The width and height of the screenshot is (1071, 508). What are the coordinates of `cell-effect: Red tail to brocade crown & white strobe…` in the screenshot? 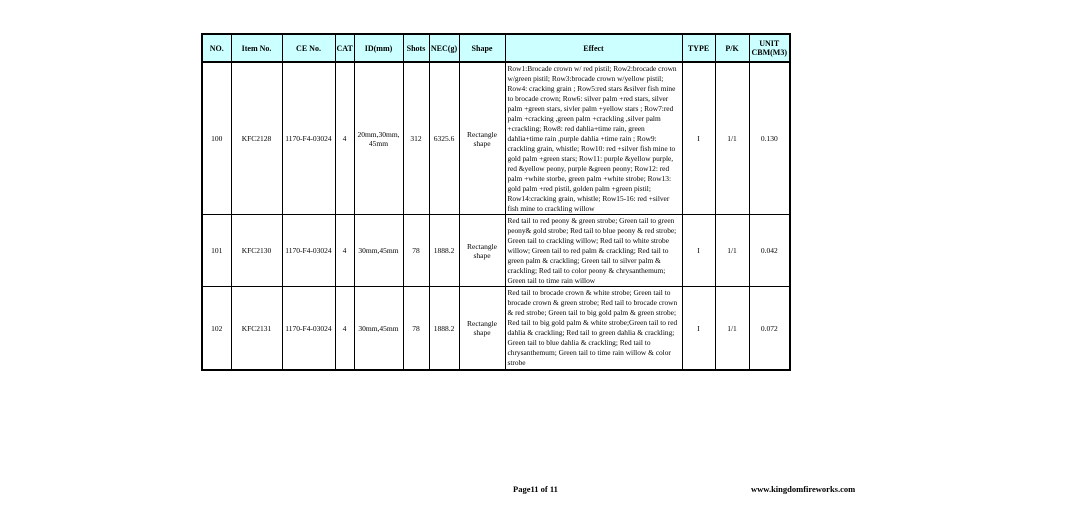 It's located at (593, 328).